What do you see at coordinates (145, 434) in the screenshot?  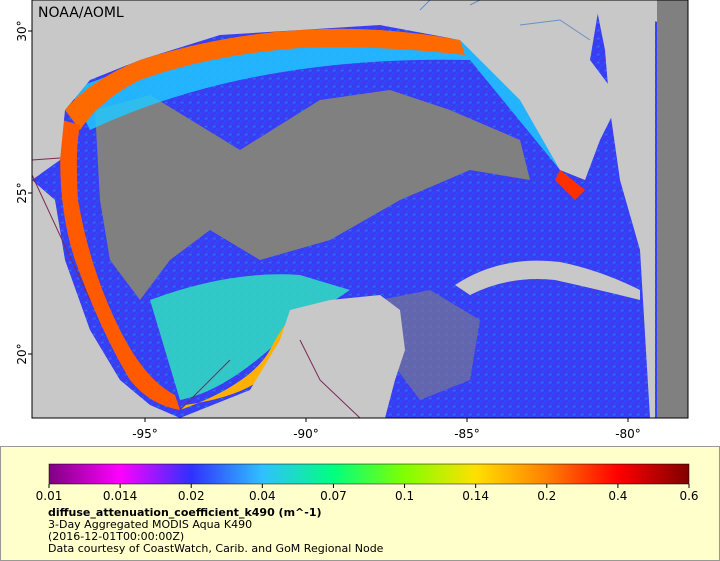 I see `x-tick-label: -95°` at bounding box center [145, 434].